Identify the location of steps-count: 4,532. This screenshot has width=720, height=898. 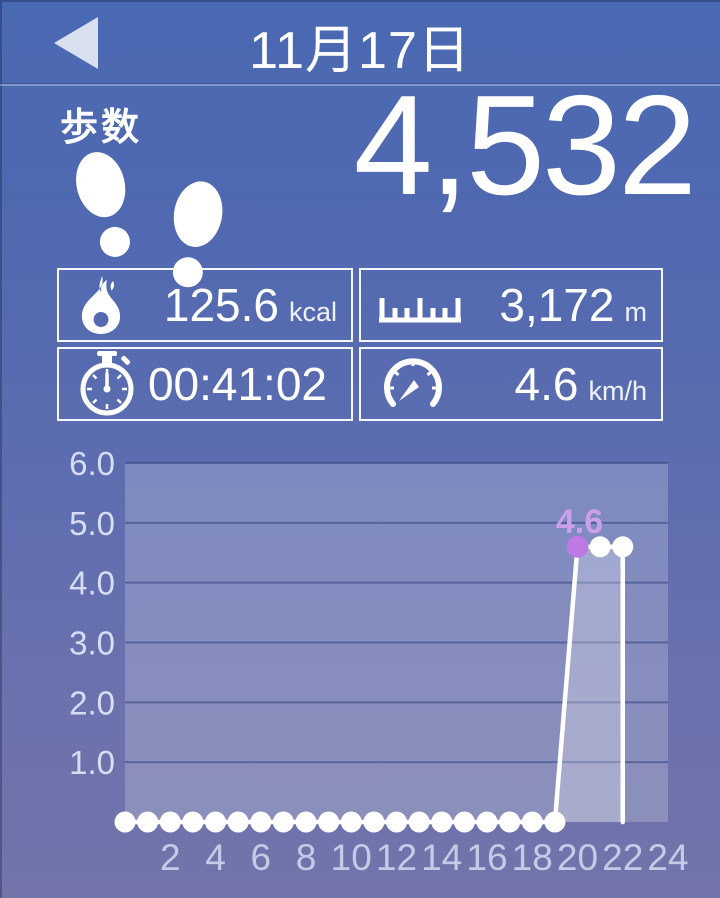
(525, 145).